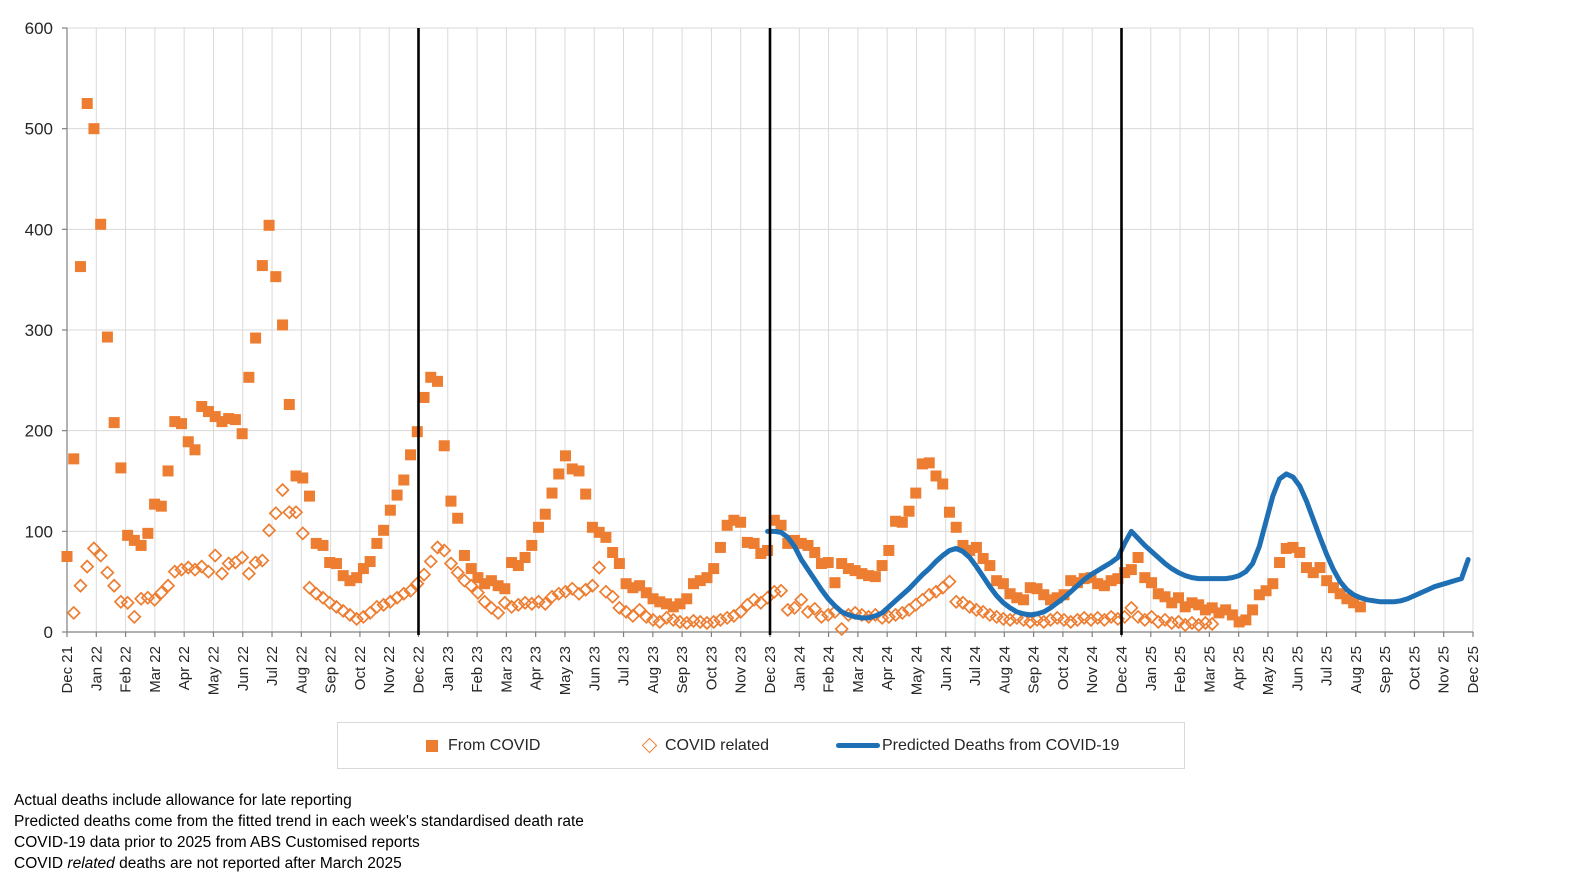 The width and height of the screenshot is (1592, 886). I want to click on svg-text: Apr 22, so click(184, 668).